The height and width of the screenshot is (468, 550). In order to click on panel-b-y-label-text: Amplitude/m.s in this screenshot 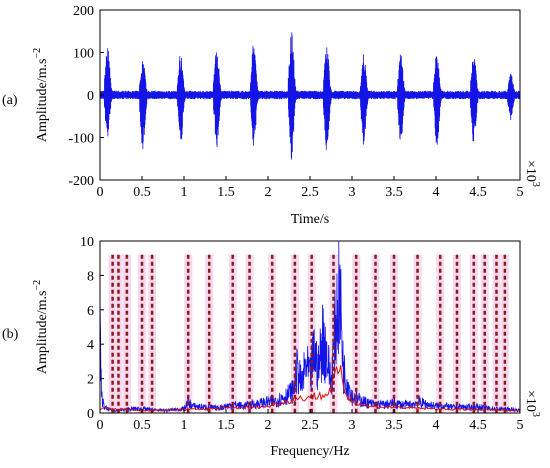, I will do `click(42, 333)`.